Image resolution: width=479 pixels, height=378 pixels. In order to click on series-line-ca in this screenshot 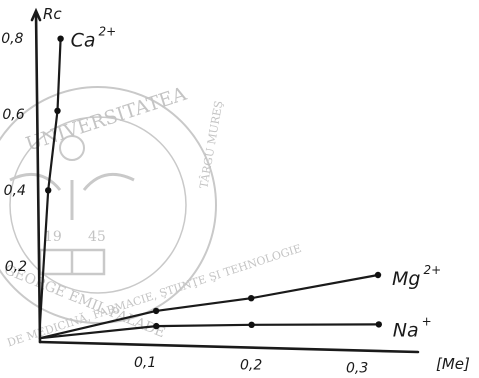, I will do `click(50, 182)`.